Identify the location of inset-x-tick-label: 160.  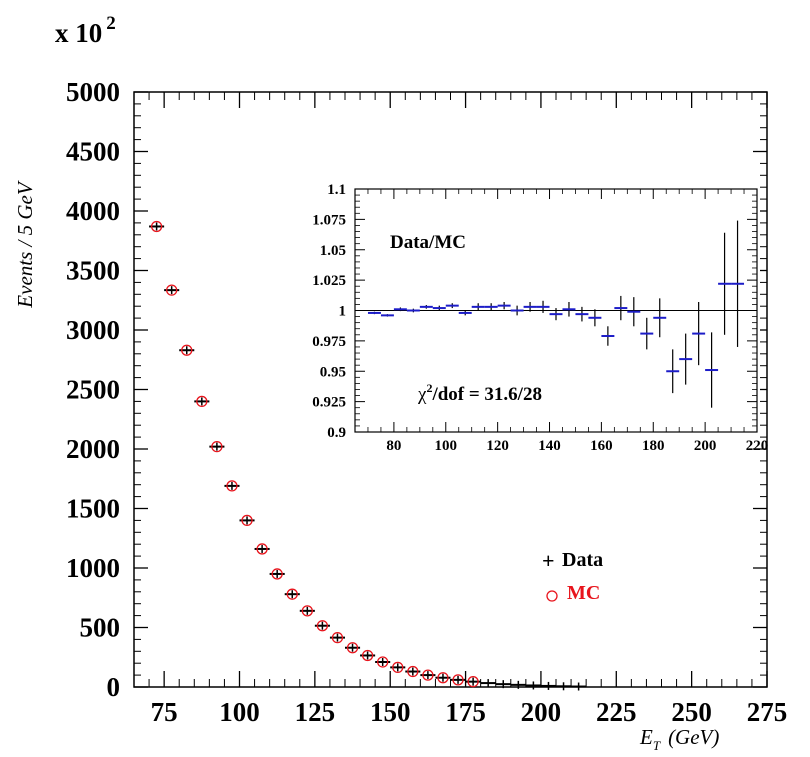
(601, 446).